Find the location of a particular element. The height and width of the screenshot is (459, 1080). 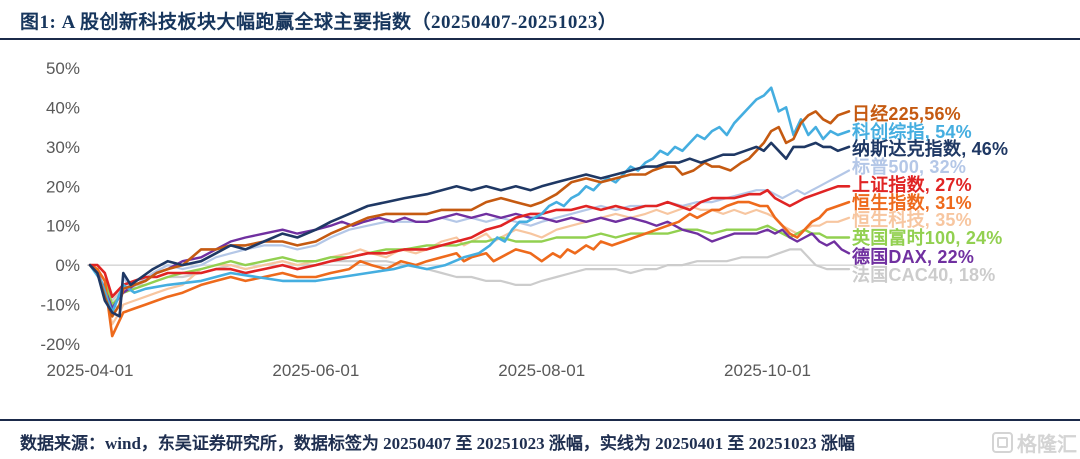

x-axis-tick: 2025-08-01 is located at coordinates (541, 370).